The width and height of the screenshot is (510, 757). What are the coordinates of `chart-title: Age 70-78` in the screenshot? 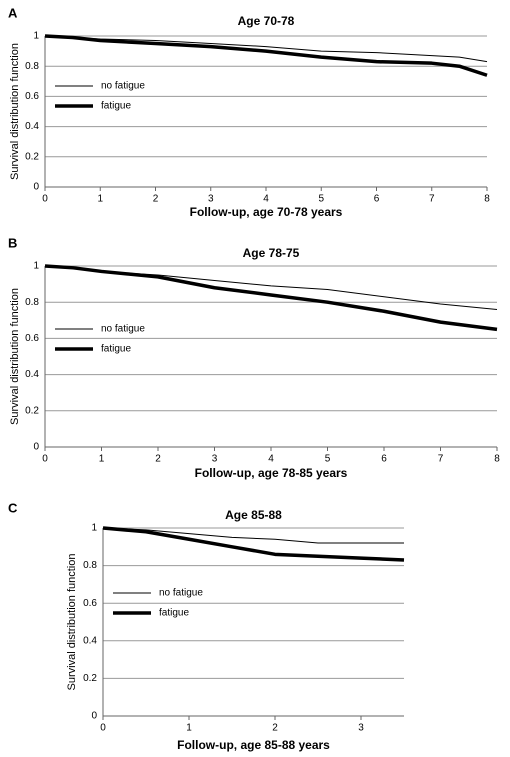 It's located at (266, 21).